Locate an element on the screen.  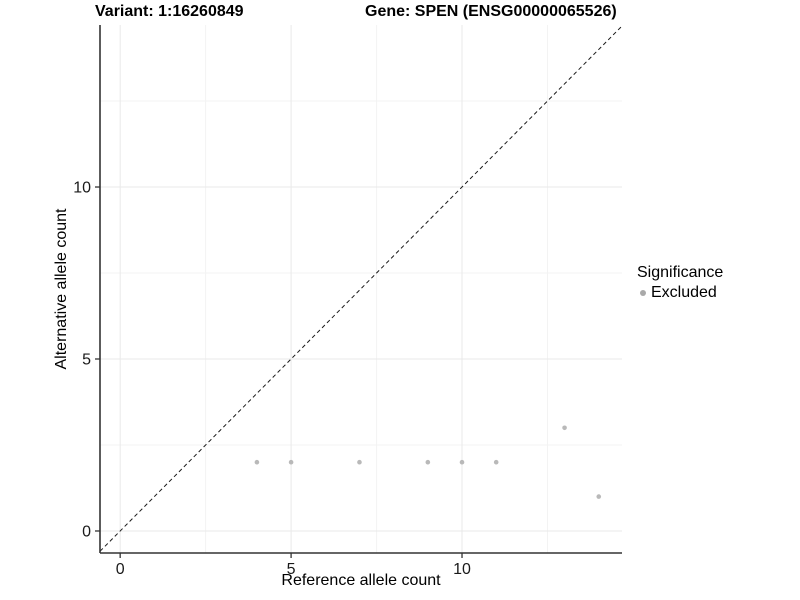
x-tick-label: 5 is located at coordinates (291, 569).